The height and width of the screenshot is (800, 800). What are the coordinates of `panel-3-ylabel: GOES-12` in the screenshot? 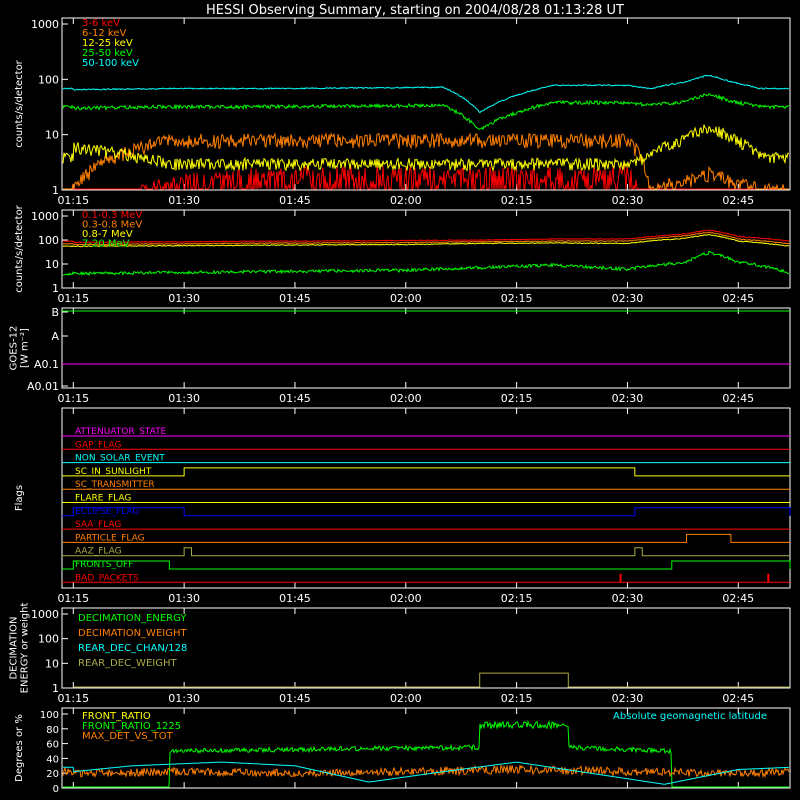 It's located at (14, 348).